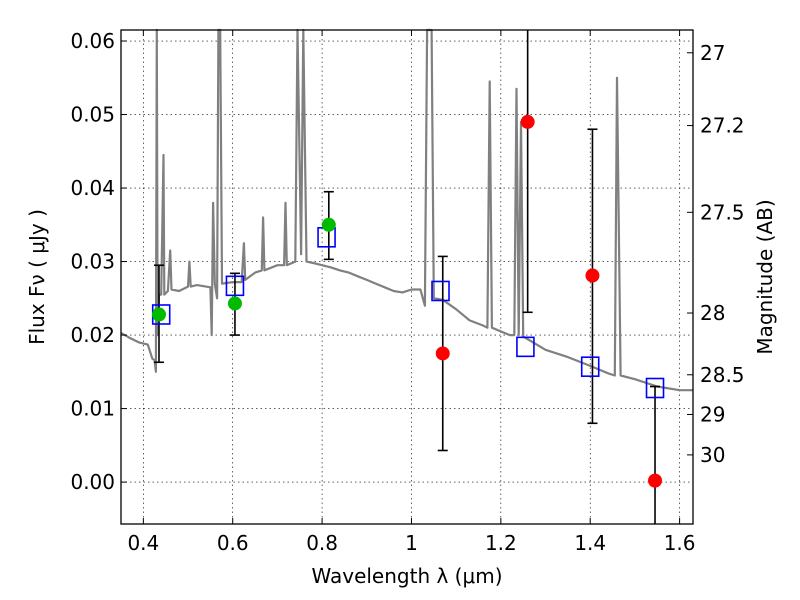 This screenshot has width=800, height=600. What do you see at coordinates (92, 188) in the screenshot?
I see `y-tick-label: 0.04` at bounding box center [92, 188].